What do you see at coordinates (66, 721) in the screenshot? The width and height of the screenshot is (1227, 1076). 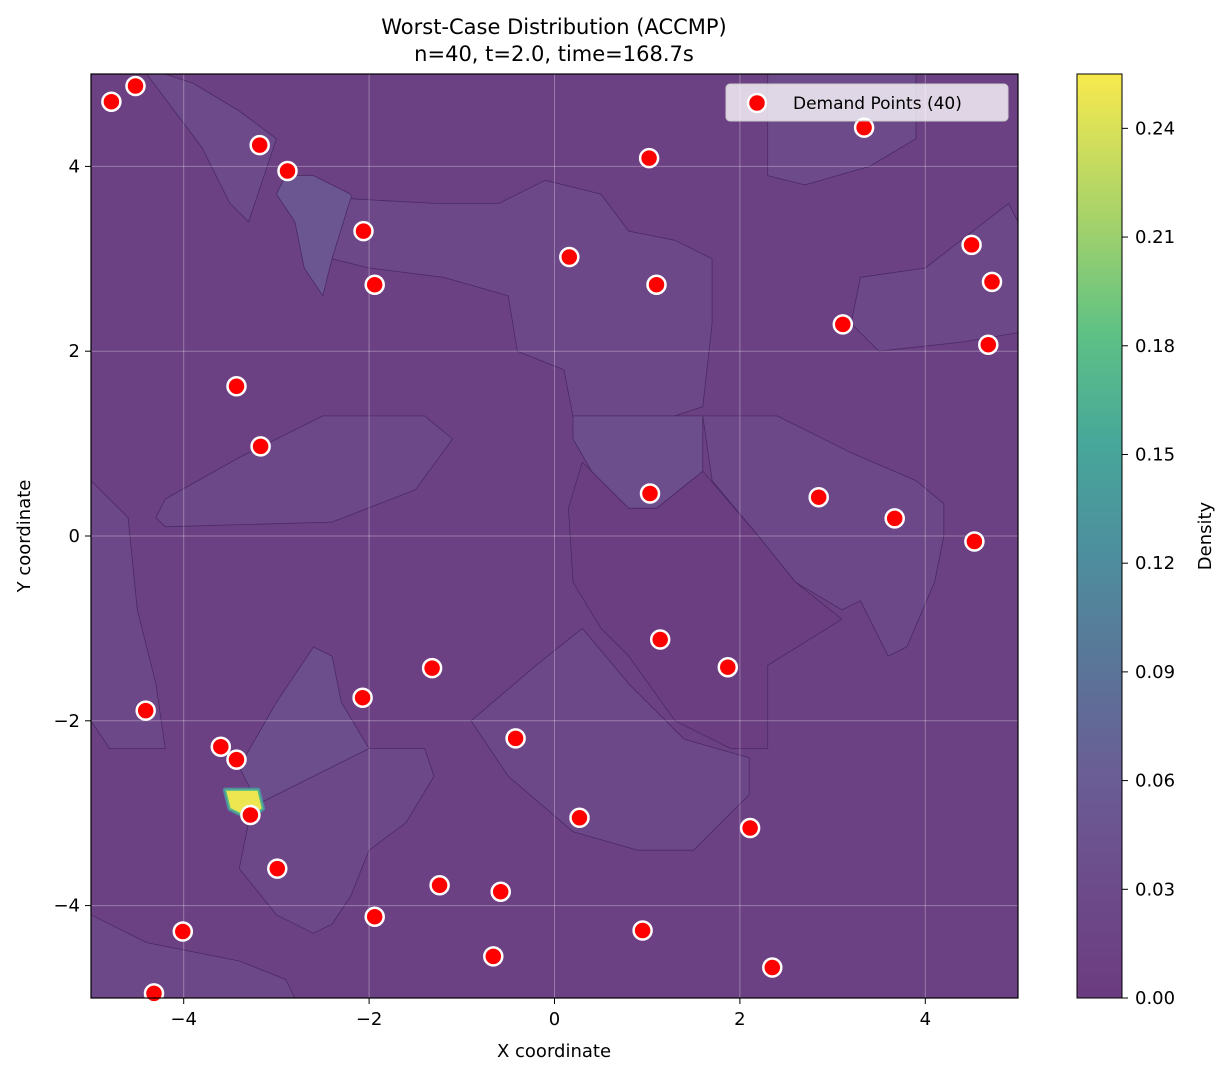 I see `y-tick-label: −2` at bounding box center [66, 721].